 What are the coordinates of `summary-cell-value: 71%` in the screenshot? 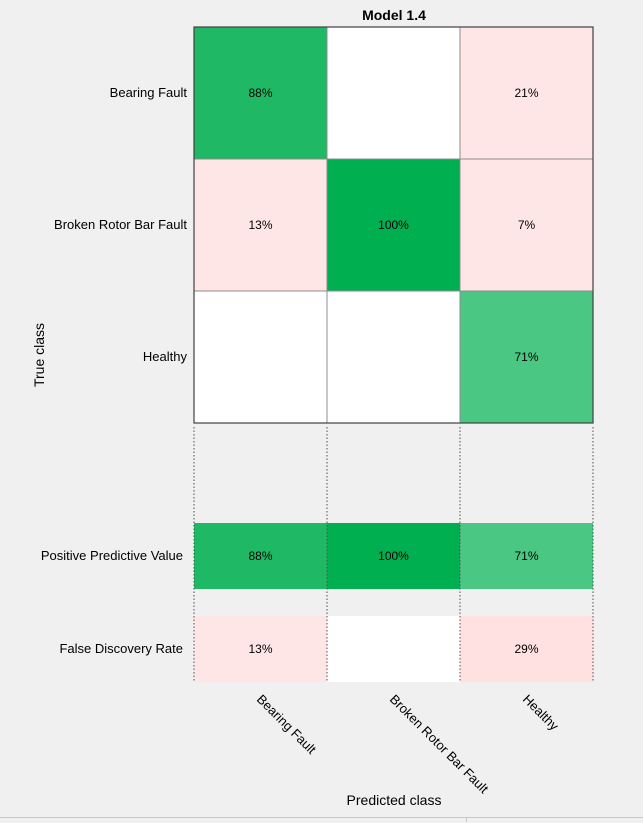 It's located at (526, 556).